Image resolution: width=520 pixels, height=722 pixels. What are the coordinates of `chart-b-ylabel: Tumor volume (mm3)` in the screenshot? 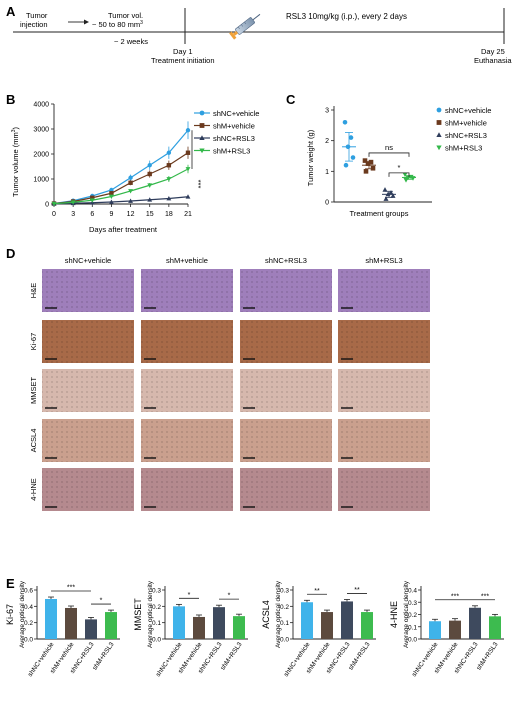 It's located at (15, 161).